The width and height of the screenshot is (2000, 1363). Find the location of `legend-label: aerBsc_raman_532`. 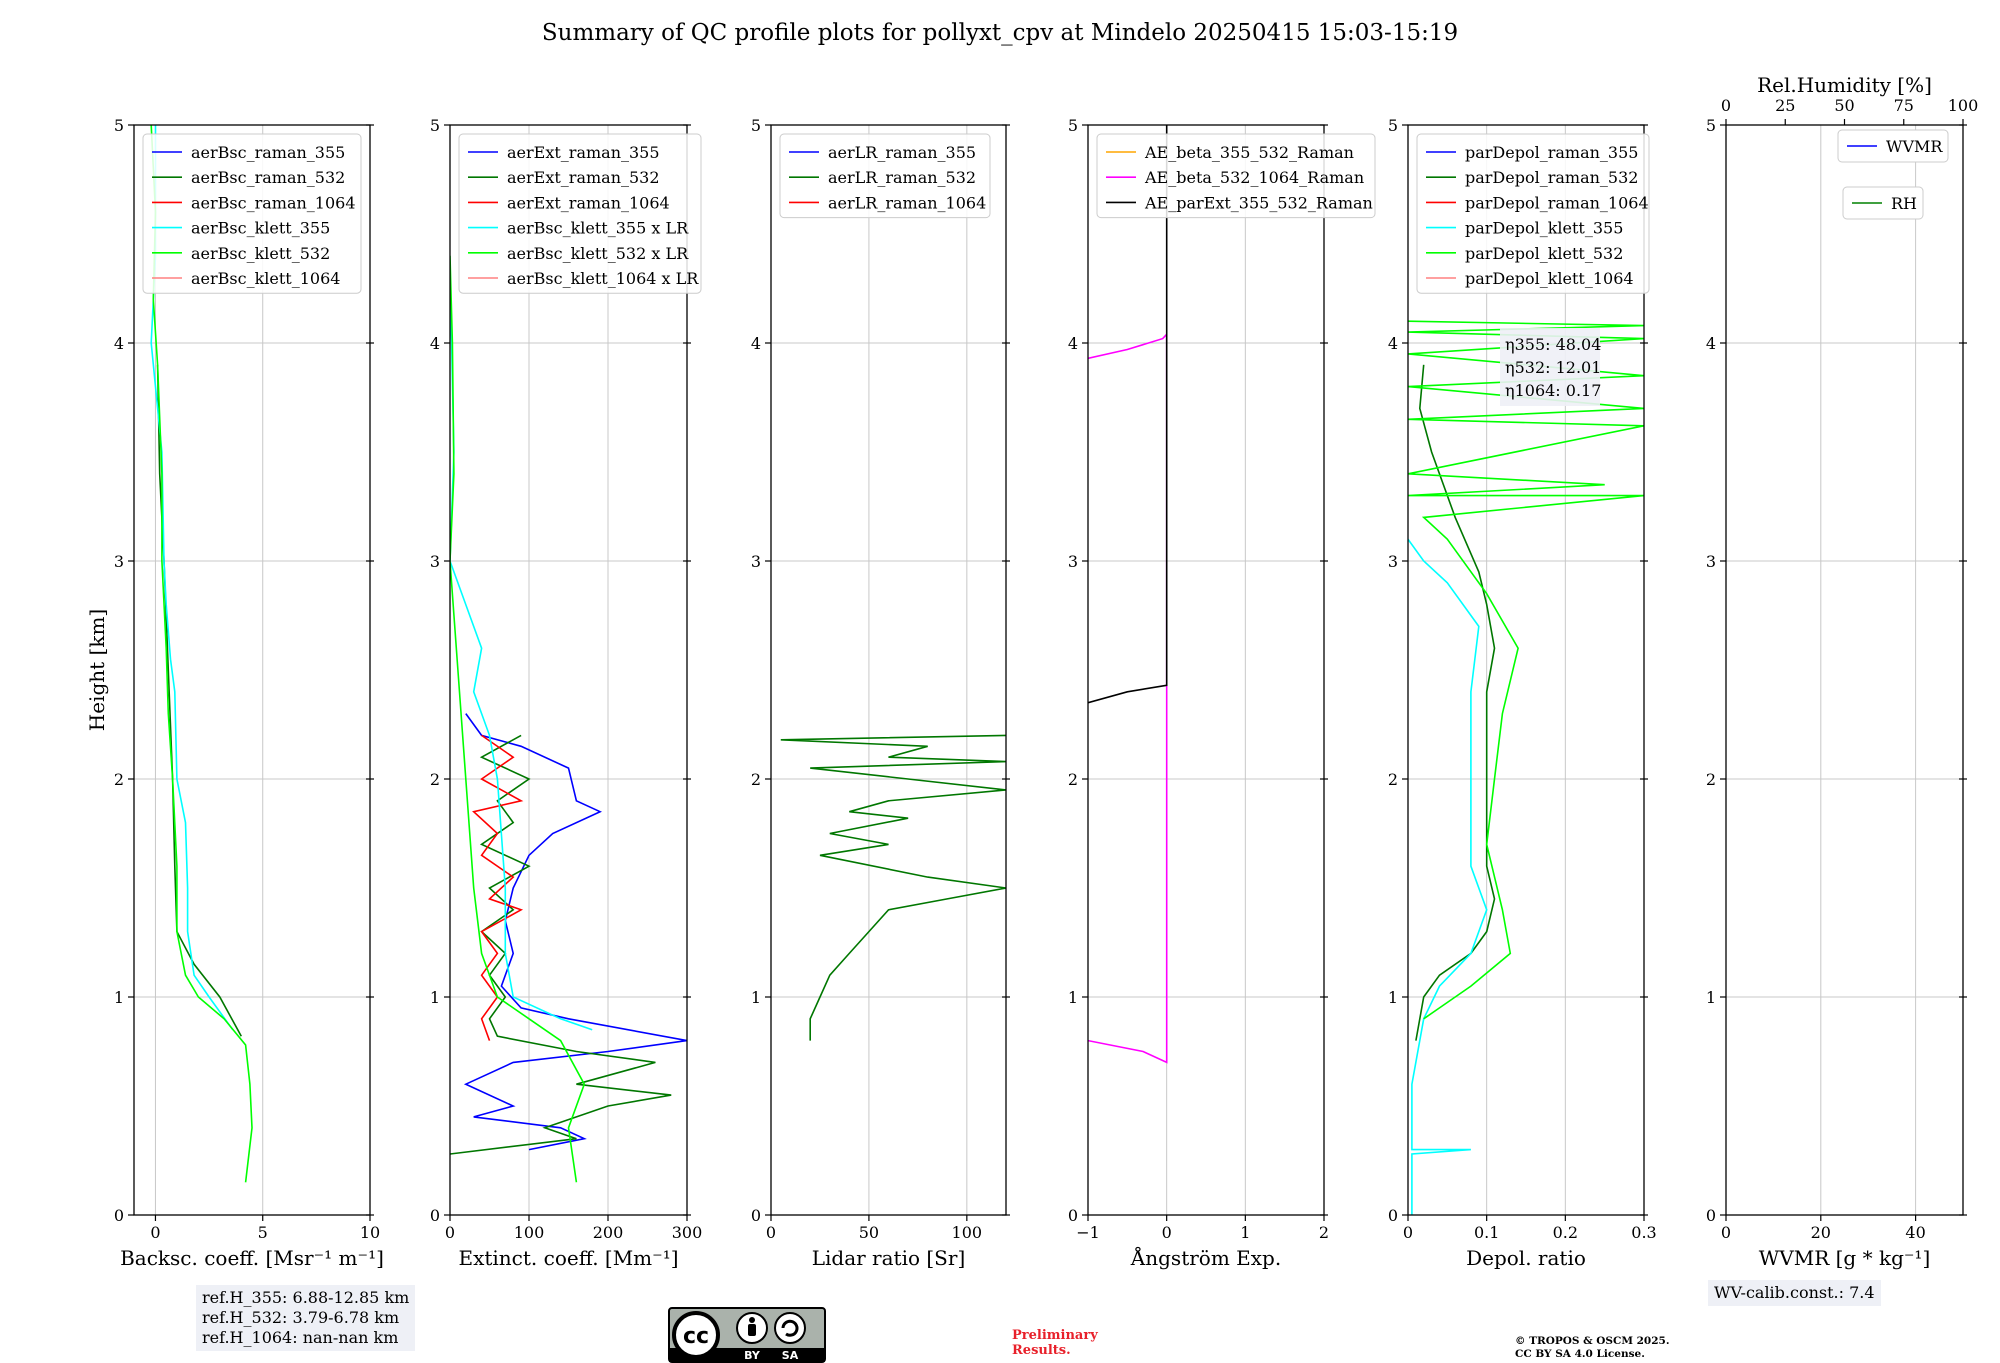

legend-label: aerBsc_raman_532 is located at coordinates (268, 177).